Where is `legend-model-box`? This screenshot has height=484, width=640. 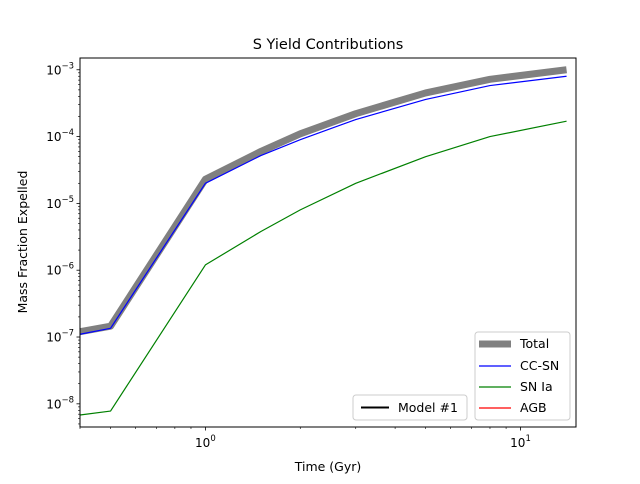 legend-model-box is located at coordinates (410, 407).